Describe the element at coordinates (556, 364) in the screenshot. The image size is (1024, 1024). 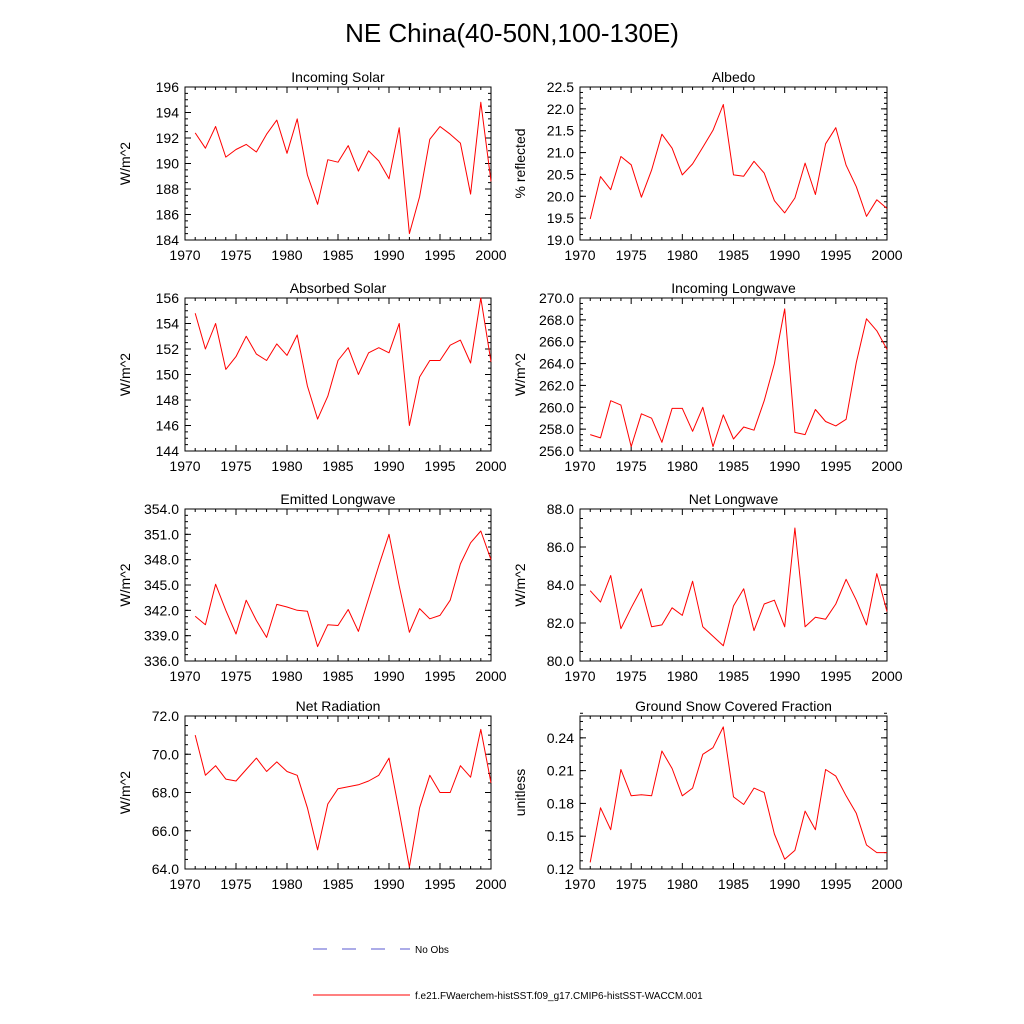
I see `y-tick-label: 264.0` at that location.